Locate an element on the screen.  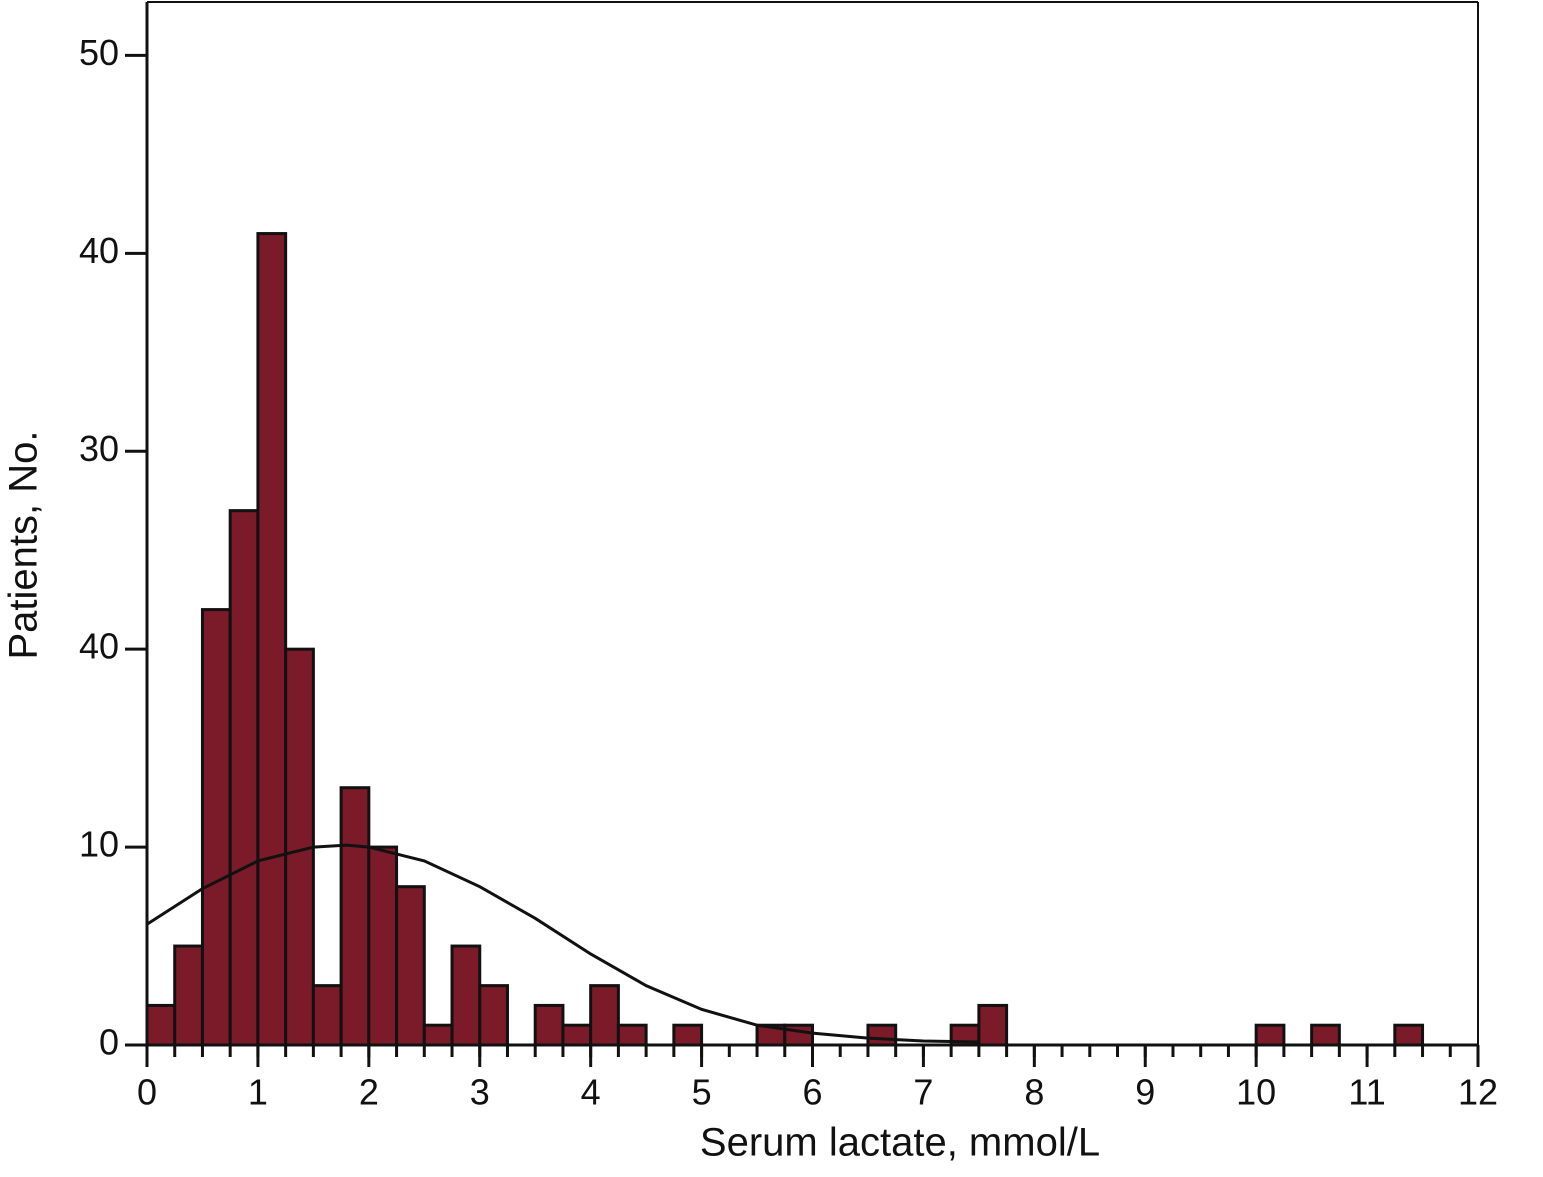
x-tick-label: 3 is located at coordinates (480, 1092).